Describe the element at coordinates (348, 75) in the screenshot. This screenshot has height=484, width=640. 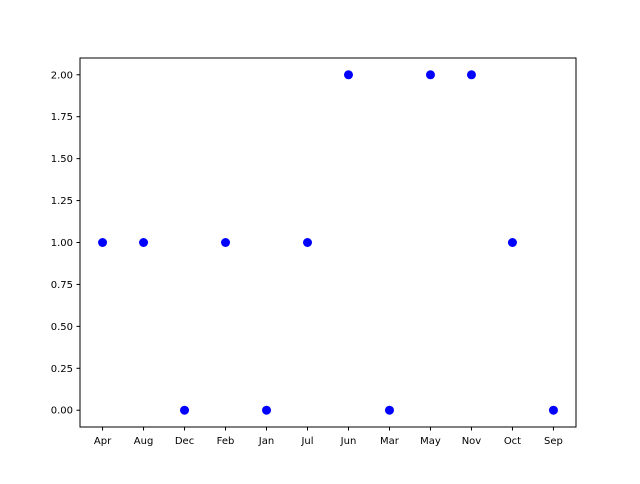
I see `data-point-jun` at that location.